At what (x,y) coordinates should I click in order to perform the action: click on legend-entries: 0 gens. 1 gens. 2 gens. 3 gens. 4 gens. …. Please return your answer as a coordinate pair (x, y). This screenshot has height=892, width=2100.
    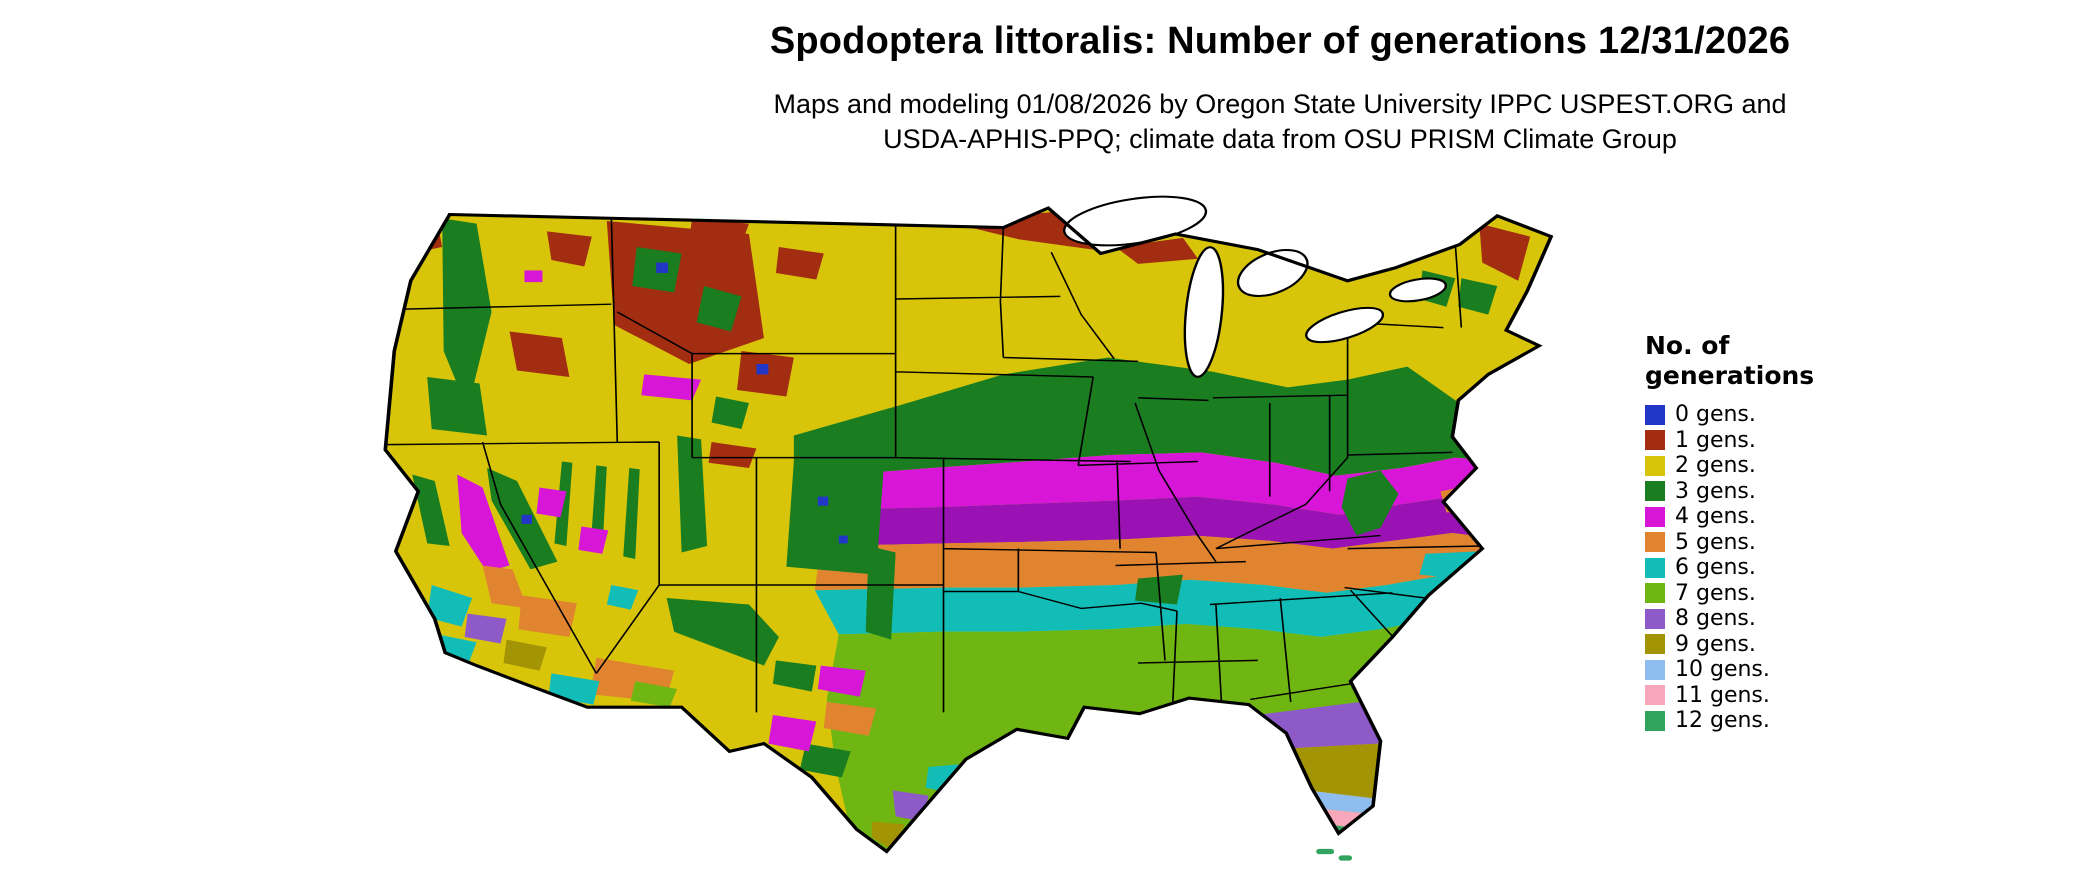
    Looking at the image, I should click on (1729, 568).